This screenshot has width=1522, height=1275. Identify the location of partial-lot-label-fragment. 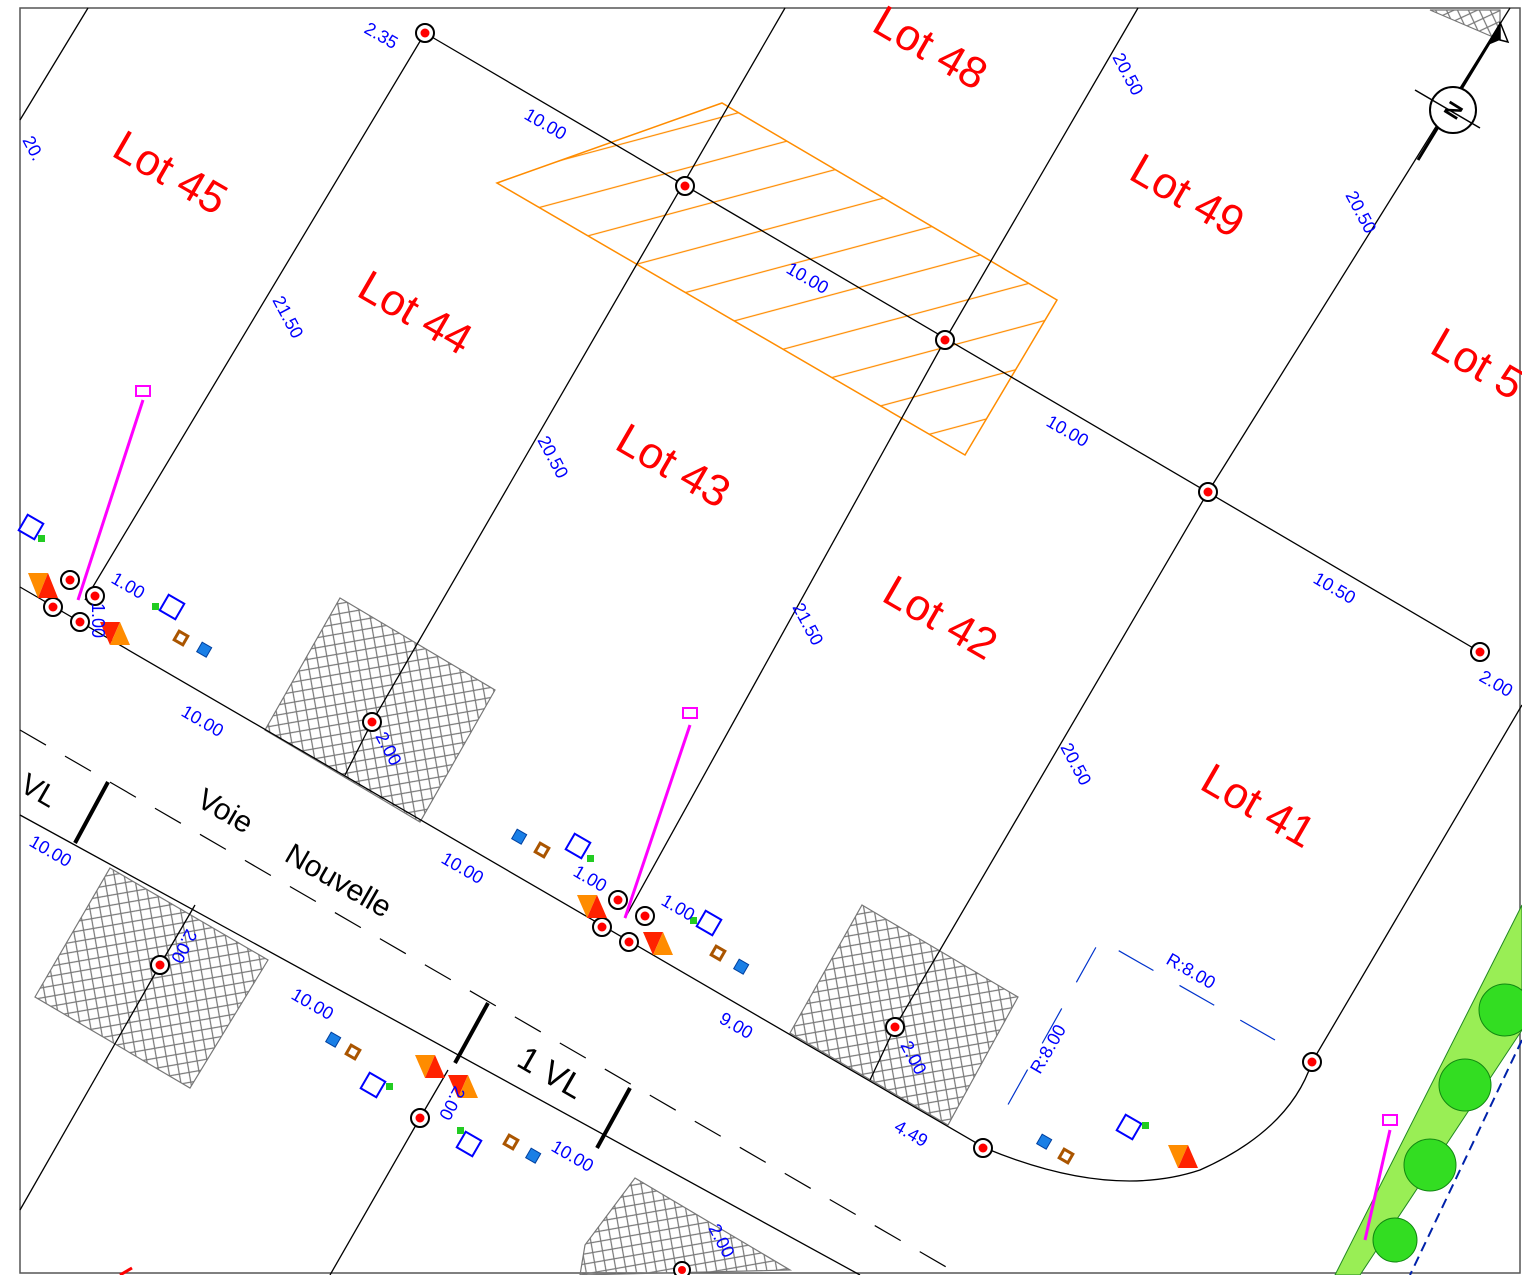
(126, 1270).